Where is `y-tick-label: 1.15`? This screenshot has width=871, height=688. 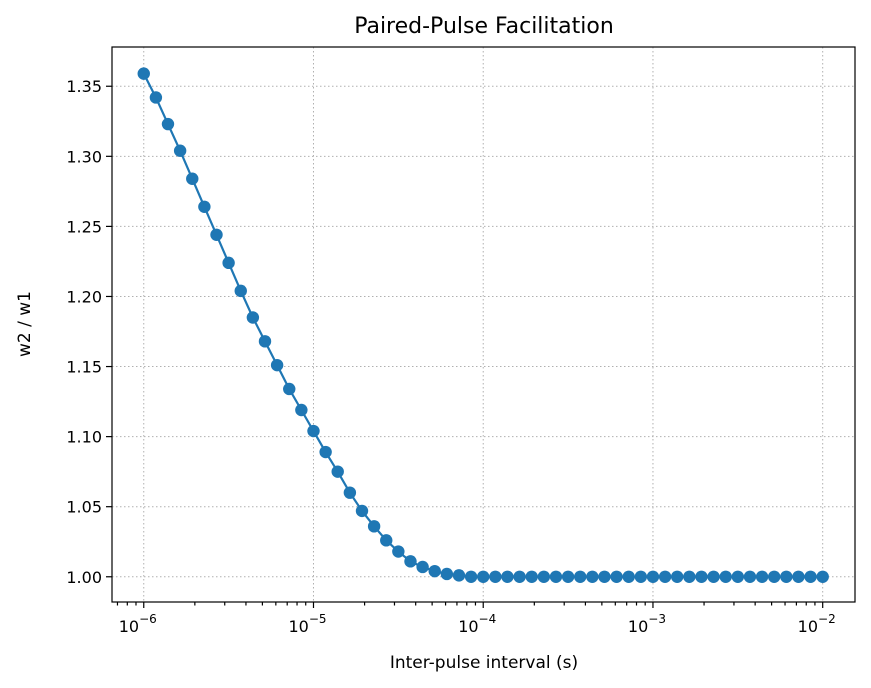 y-tick-label: 1.15 is located at coordinates (84, 367).